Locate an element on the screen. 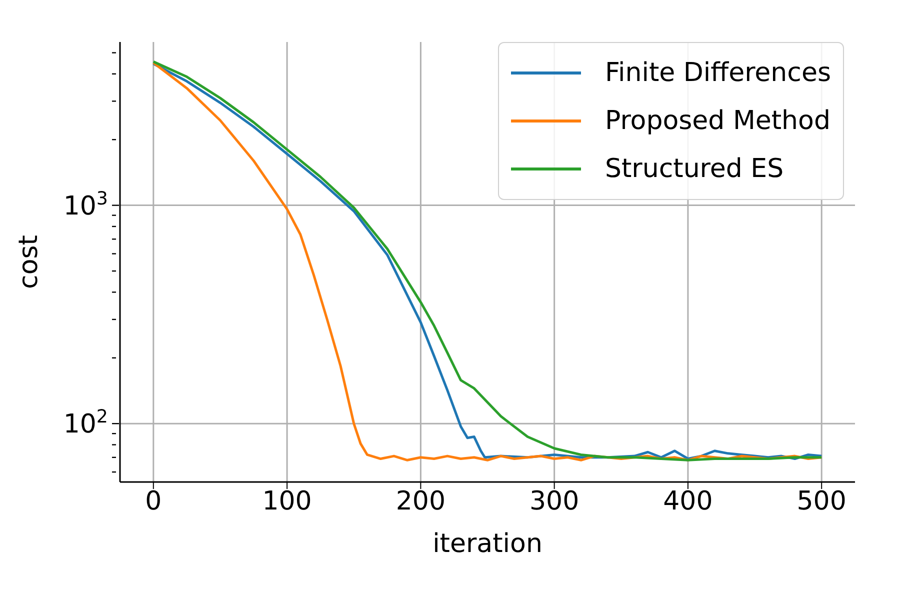  x-tick-label: 500 is located at coordinates (821, 501).